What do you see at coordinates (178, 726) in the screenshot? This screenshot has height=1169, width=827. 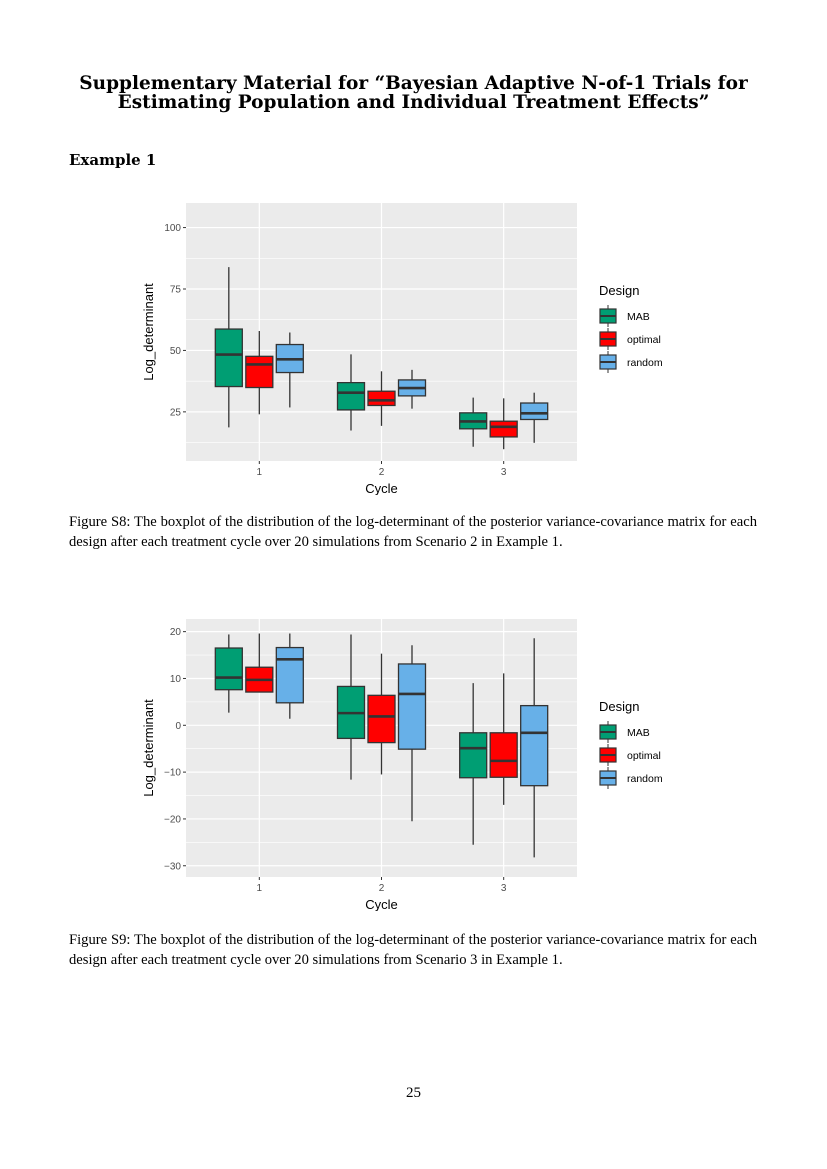 I see `y-tick-label: 0` at bounding box center [178, 726].